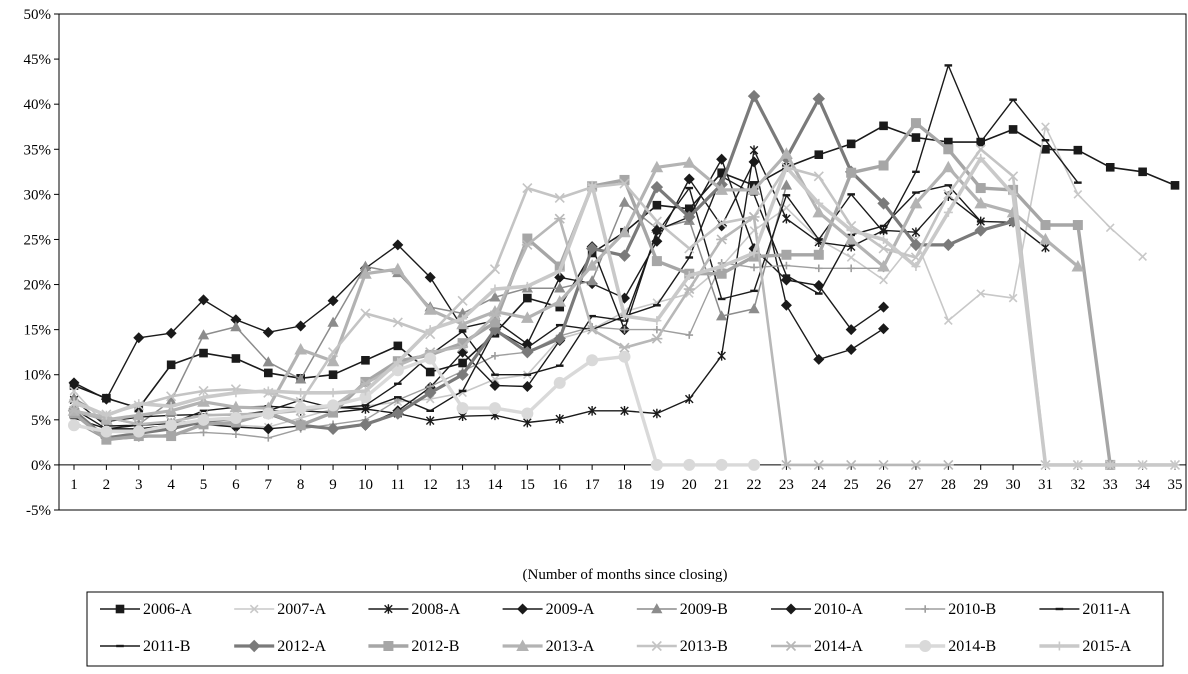 Image resolution: width=1188 pixels, height=674 pixels. What do you see at coordinates (1077, 485) in the screenshot?
I see `x-tick-label: 32` at bounding box center [1077, 485].